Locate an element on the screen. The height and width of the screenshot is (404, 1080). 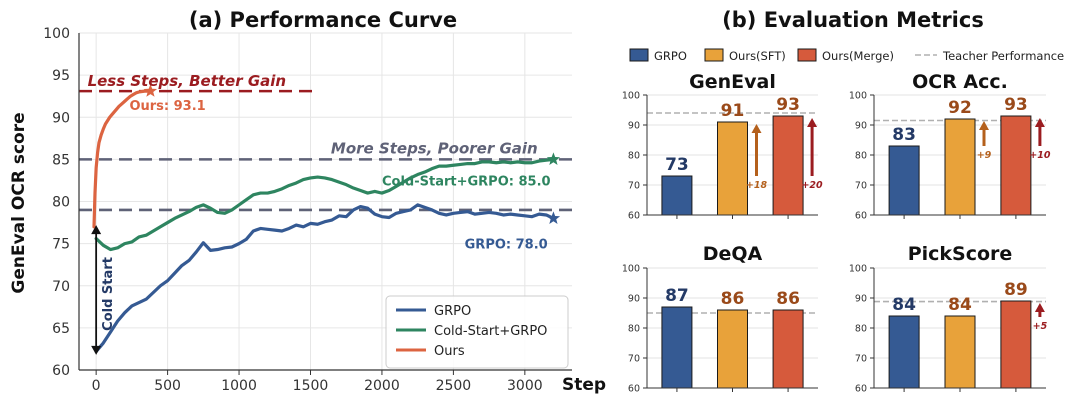
cold-start-arrow-head-bottom is located at coordinates (96, 350).